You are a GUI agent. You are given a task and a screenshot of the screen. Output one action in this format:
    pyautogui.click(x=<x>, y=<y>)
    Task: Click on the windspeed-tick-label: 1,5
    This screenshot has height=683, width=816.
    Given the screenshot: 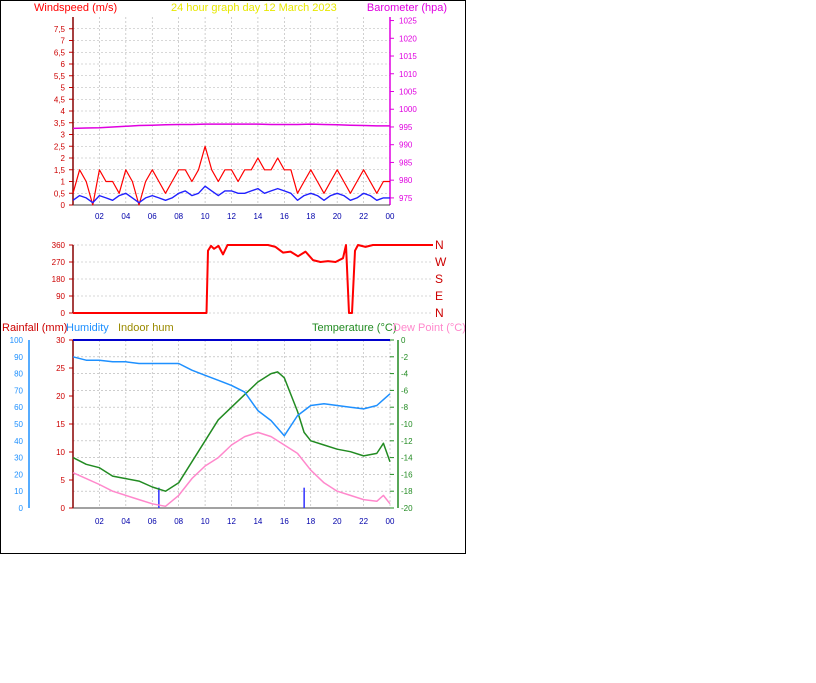 What is the action you would take?
    pyautogui.click(x=60, y=170)
    